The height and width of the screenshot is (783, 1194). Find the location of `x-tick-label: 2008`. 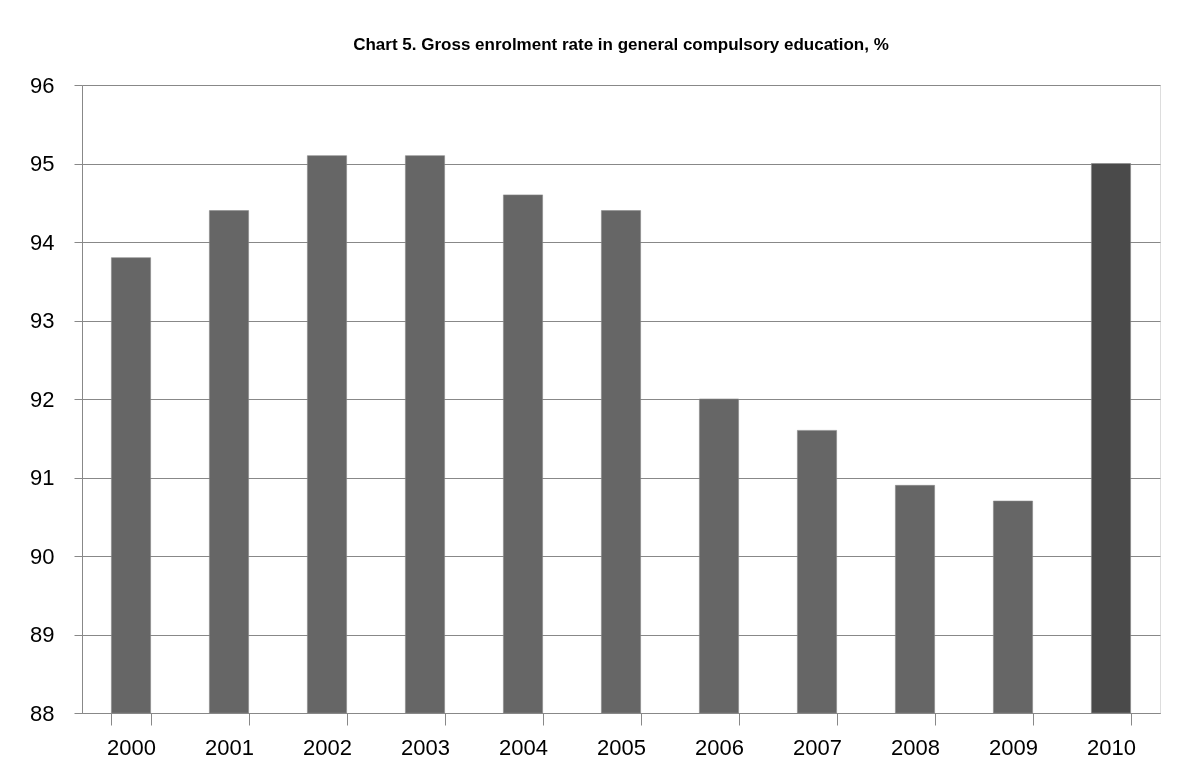

x-tick-label: 2008 is located at coordinates (915, 747).